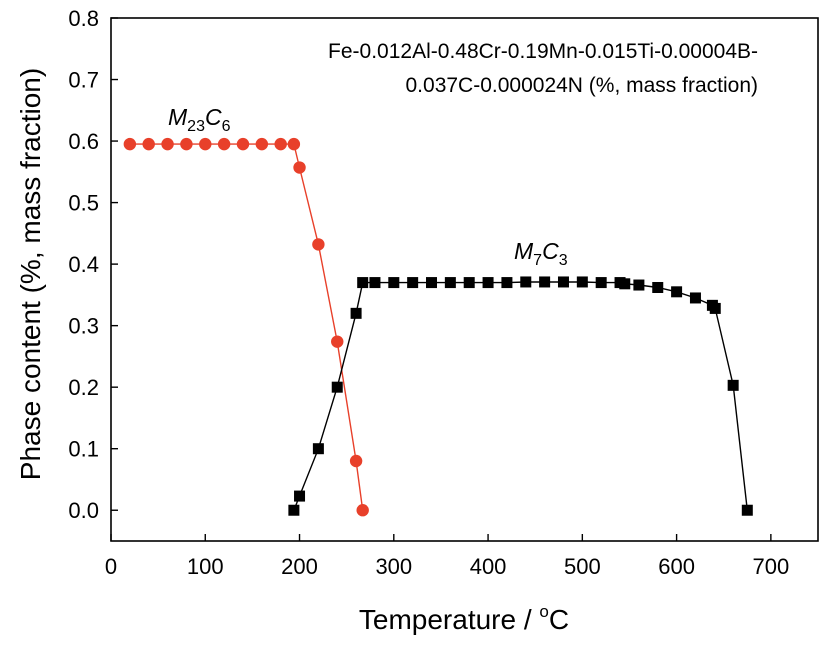  Describe the element at coordinates (30, 274) in the screenshot. I see `y-axis-title: Phase content (%, mass fraction)` at that location.